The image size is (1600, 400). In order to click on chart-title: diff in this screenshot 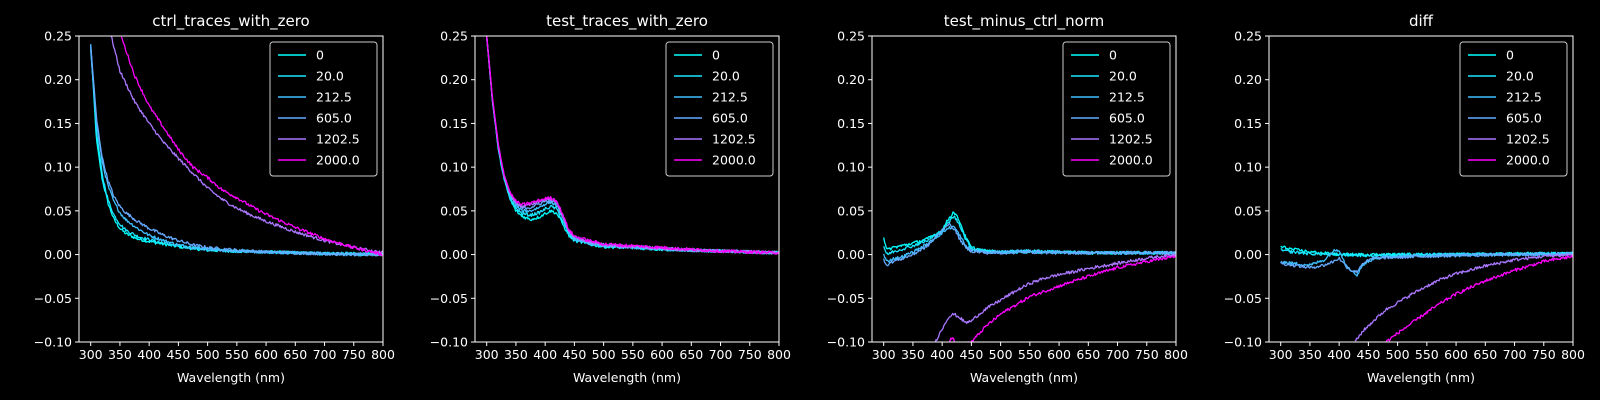, I will do `click(1421, 21)`.